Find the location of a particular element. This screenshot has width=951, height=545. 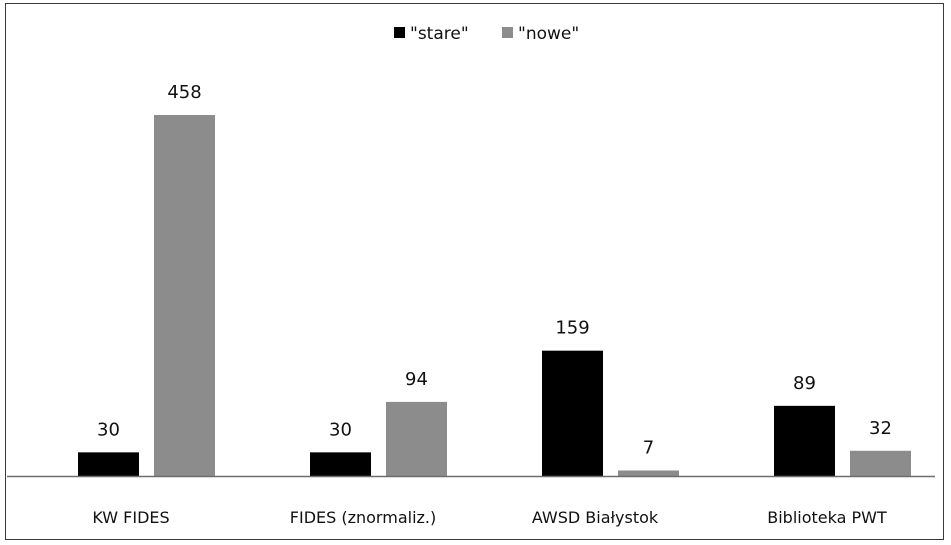

data-label-stare-3: 89 is located at coordinates (804, 383).